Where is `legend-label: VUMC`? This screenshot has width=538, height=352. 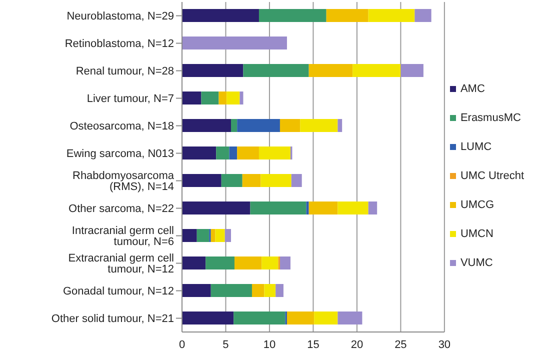 legend-label: VUMC is located at coordinates (476, 262).